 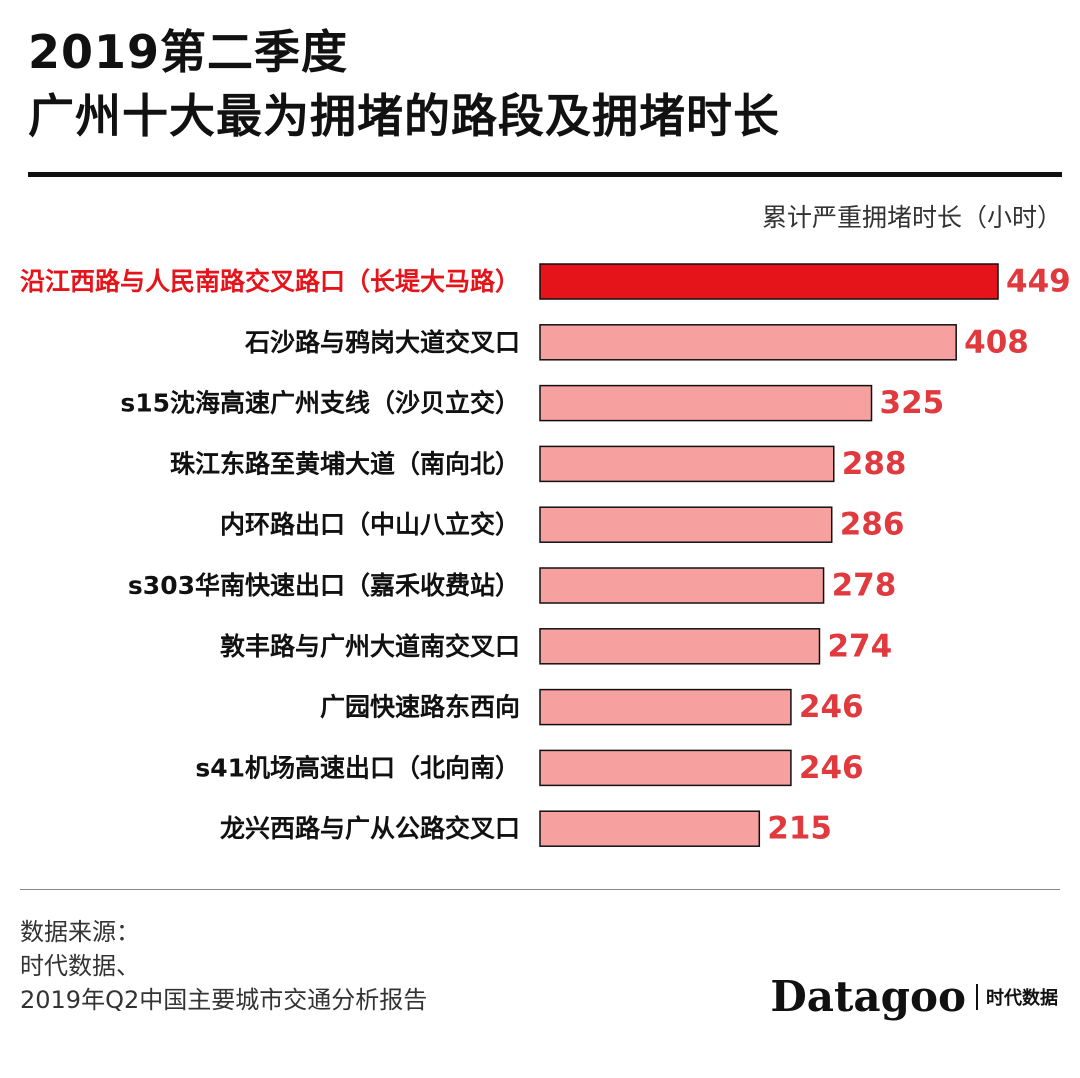 I want to click on value-label-8: 246, so click(x=831, y=707).